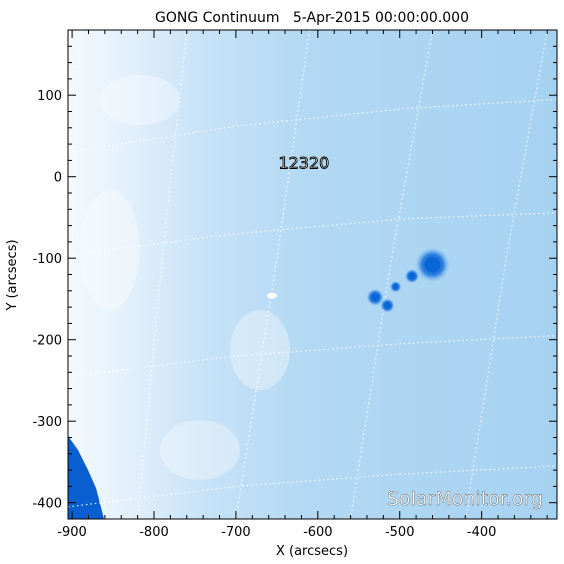 The width and height of the screenshot is (564, 564). I want to click on y-tick-label: -300, so click(47, 422).